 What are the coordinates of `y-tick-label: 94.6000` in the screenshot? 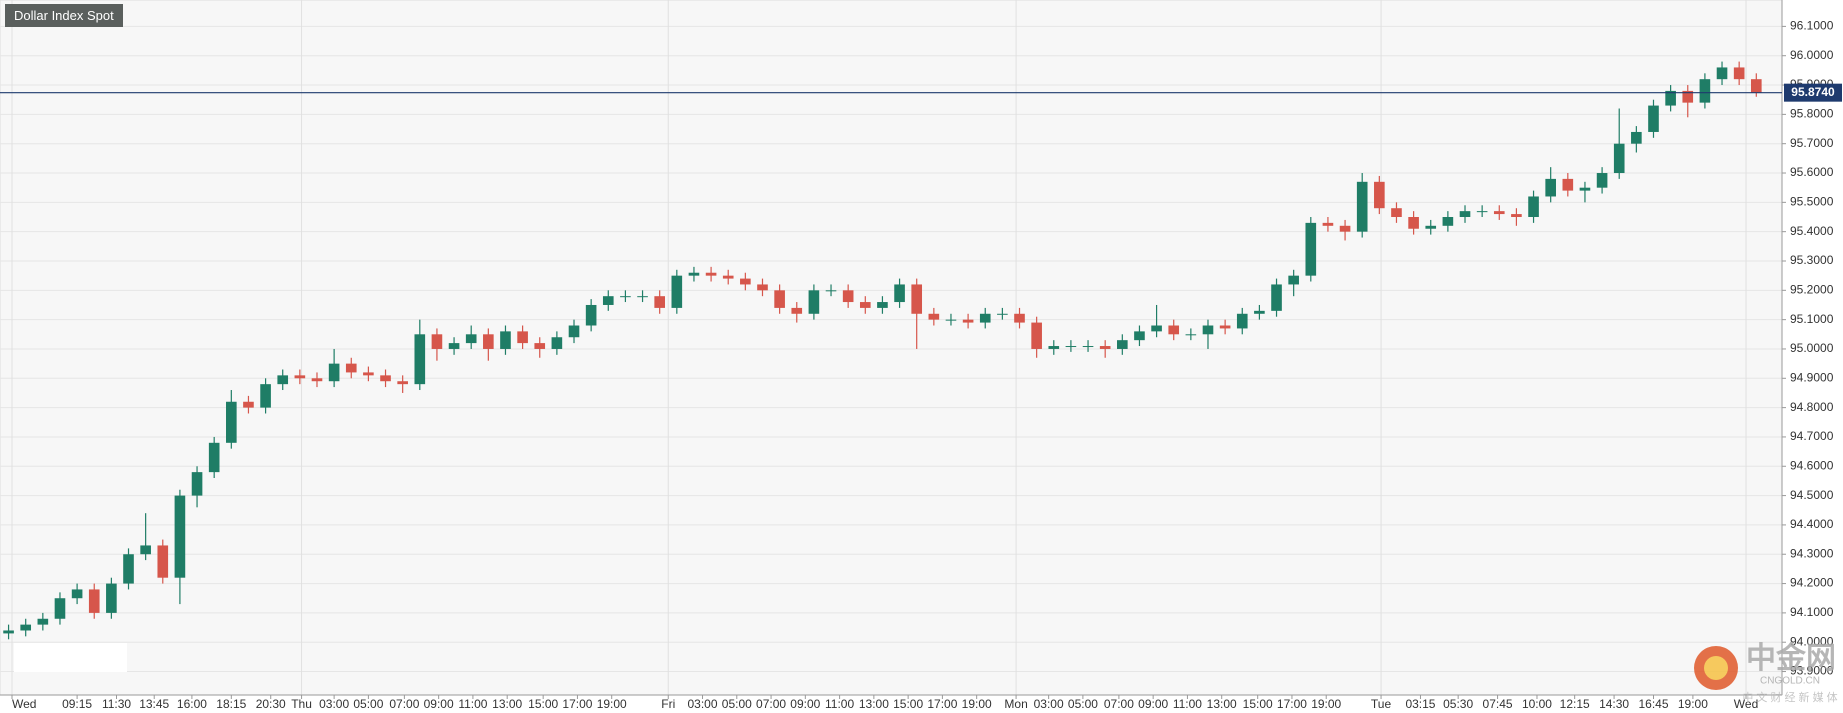 It's located at (1812, 465).